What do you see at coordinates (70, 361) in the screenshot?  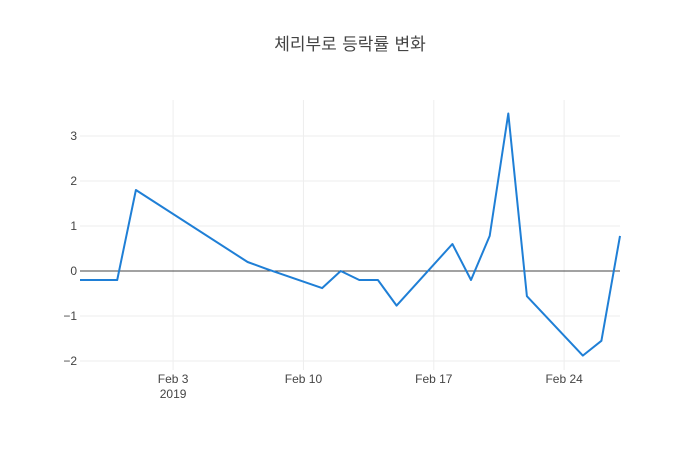 I see `y-tick-label: −2` at bounding box center [70, 361].